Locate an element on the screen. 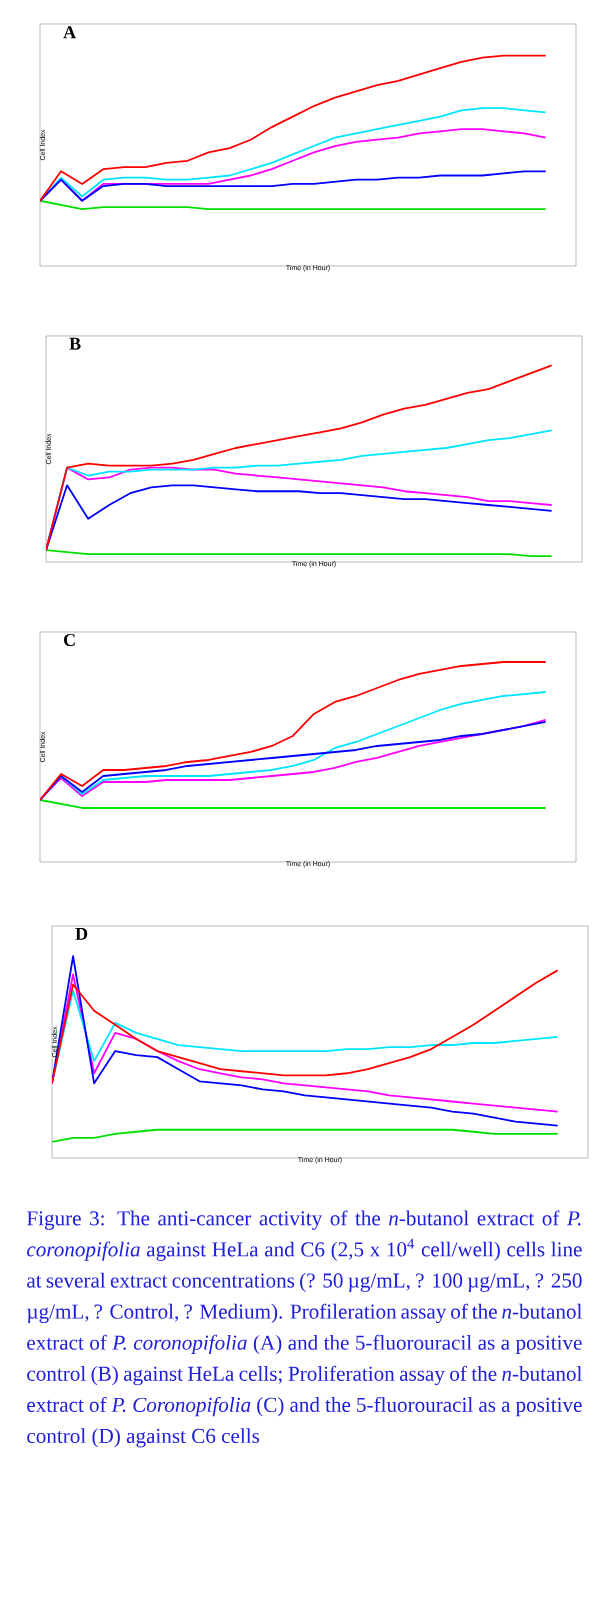 The height and width of the screenshot is (1600, 600). chart-title: A is located at coordinates (69, 32).